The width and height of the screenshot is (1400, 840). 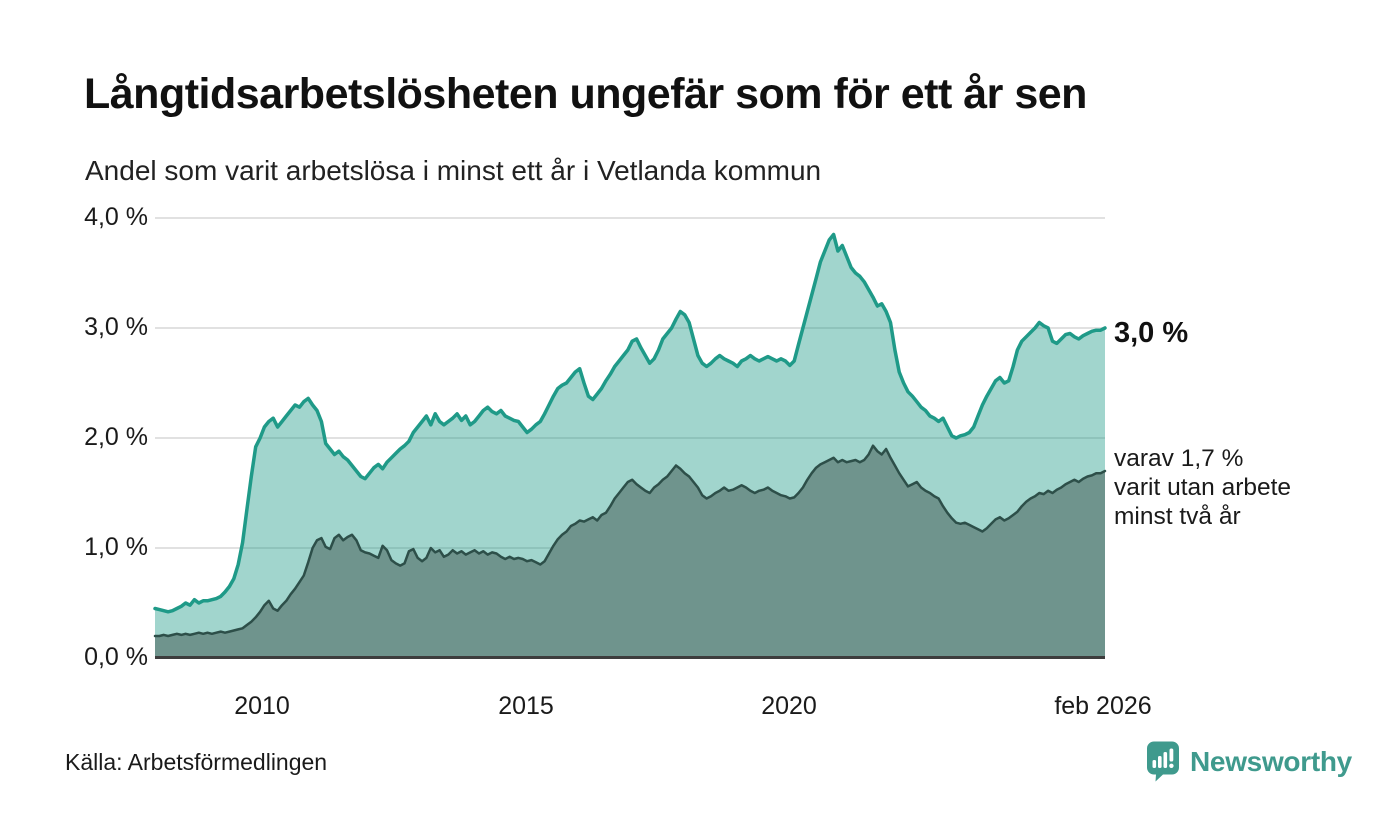 I want to click on y-tick-label: 4,0 %, so click(x=116, y=217).